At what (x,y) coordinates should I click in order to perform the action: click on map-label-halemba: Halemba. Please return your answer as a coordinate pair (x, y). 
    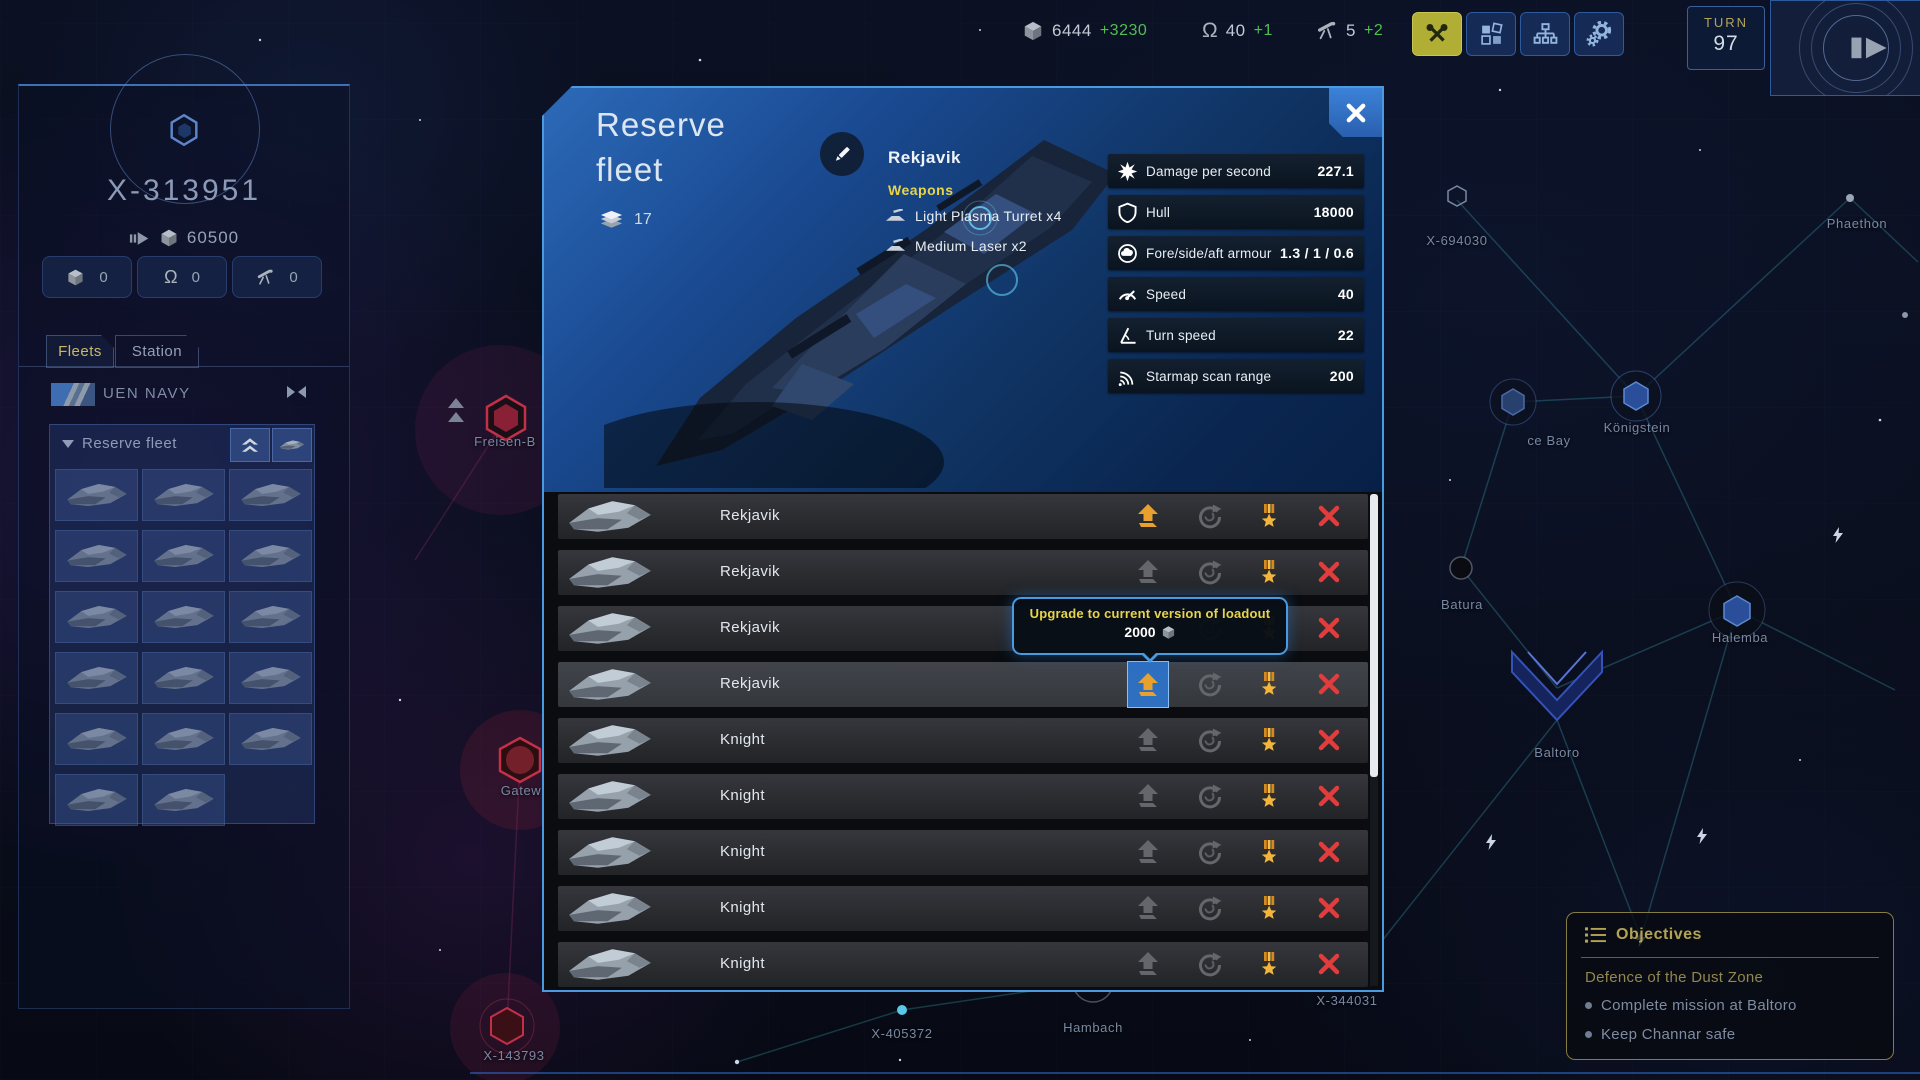
    Looking at the image, I should click on (1740, 637).